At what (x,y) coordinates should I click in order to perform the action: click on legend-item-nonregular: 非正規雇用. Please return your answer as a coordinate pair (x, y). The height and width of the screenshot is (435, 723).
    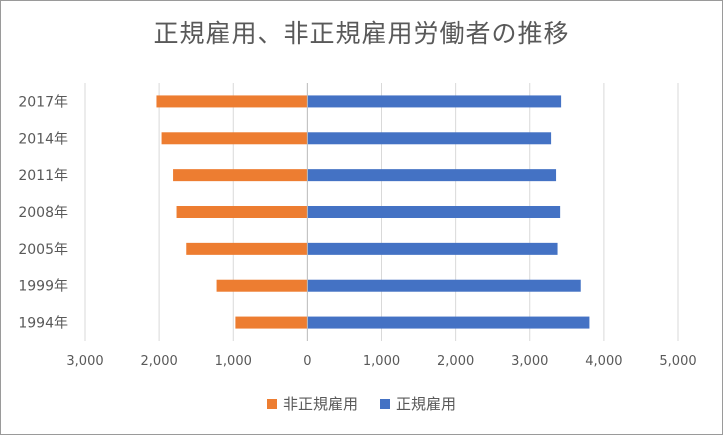
    Looking at the image, I should click on (312, 403).